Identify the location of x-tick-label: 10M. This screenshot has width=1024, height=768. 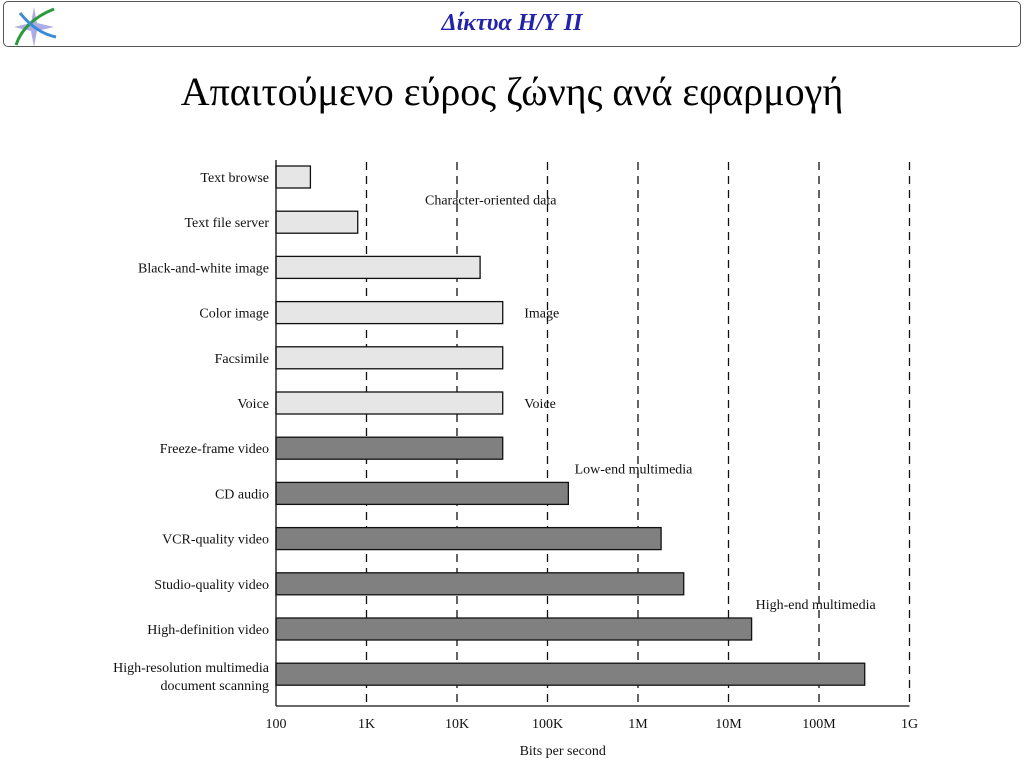
(728, 724).